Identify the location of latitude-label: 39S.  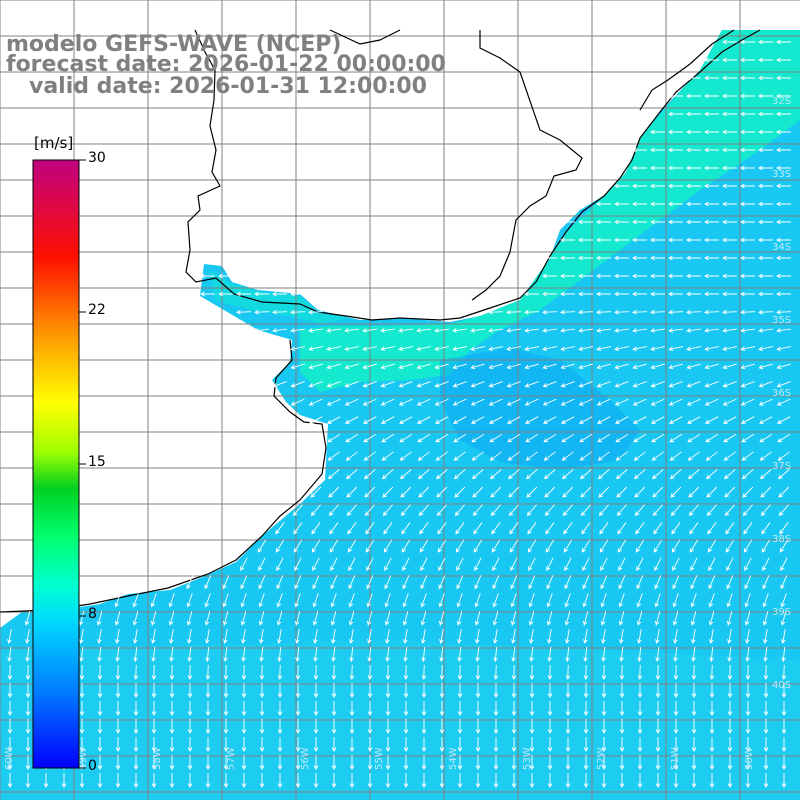
(781, 612).